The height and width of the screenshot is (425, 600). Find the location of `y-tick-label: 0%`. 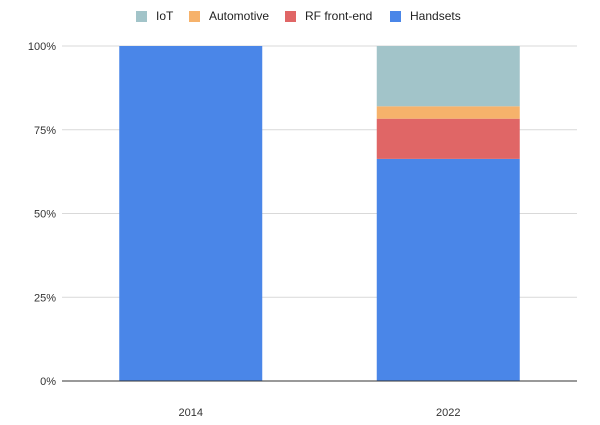

y-tick-label: 0% is located at coordinates (48, 382).